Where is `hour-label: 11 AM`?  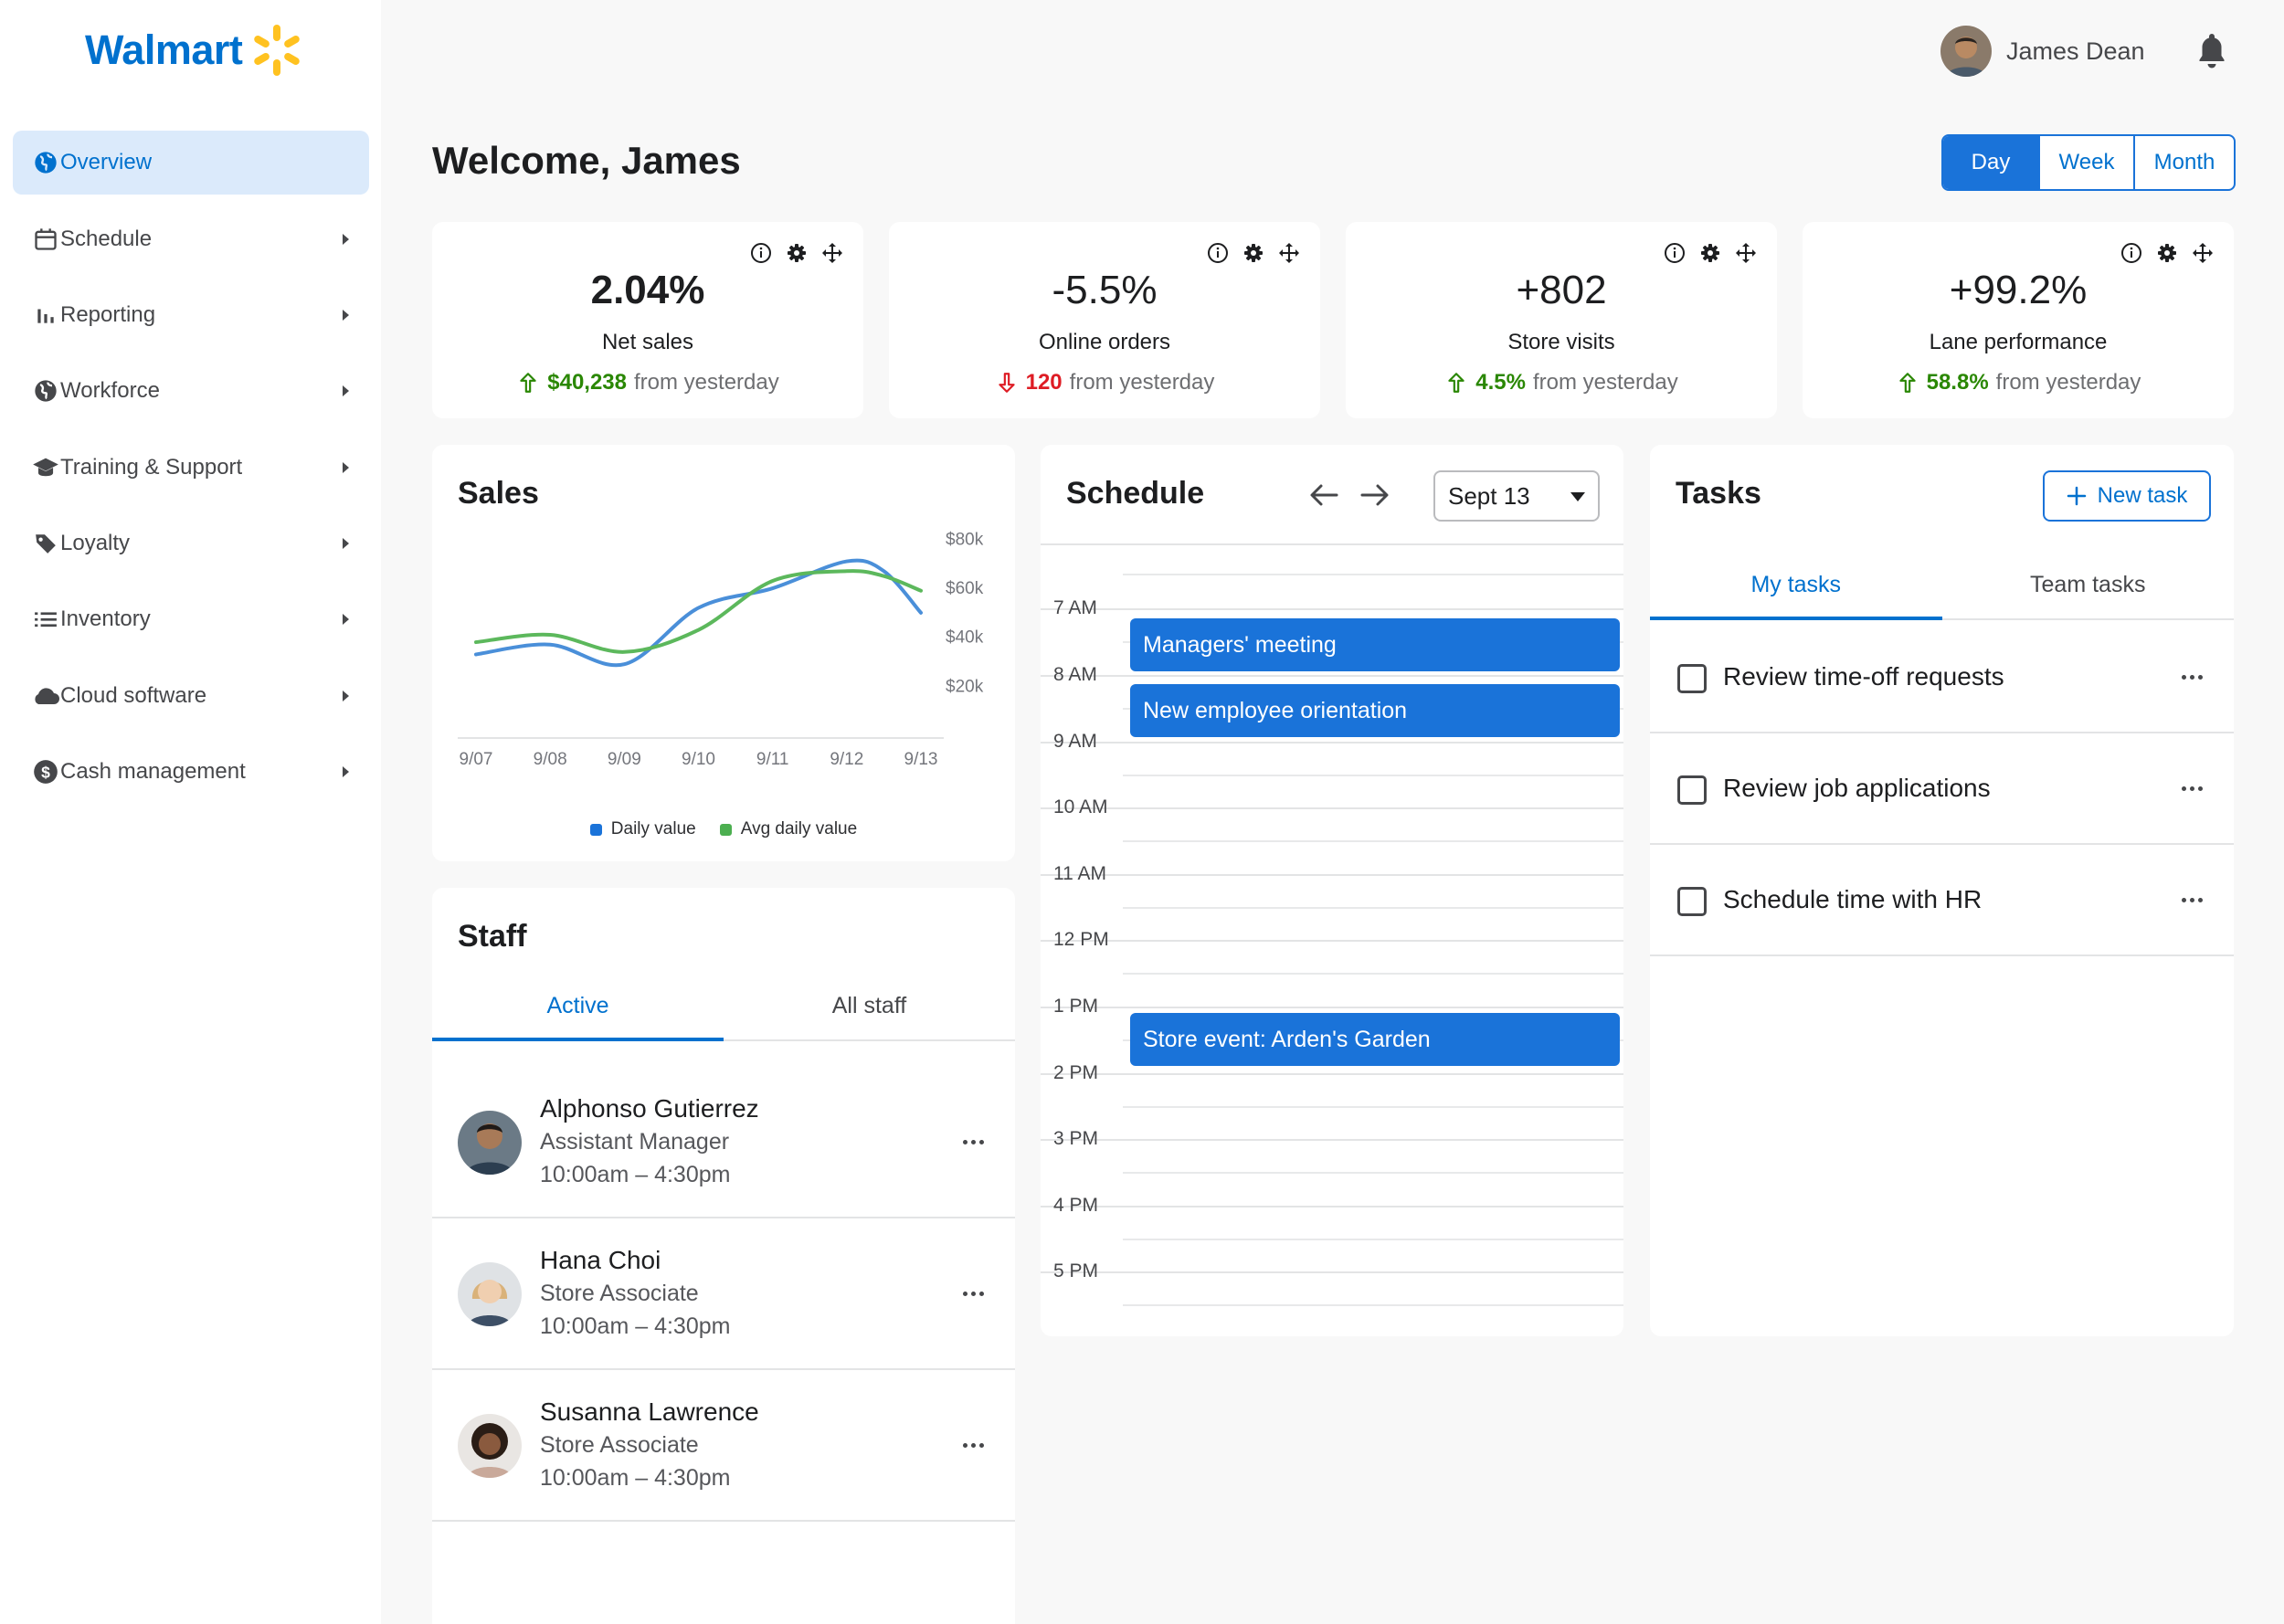
hour-label: 11 AM is located at coordinates (1079, 874).